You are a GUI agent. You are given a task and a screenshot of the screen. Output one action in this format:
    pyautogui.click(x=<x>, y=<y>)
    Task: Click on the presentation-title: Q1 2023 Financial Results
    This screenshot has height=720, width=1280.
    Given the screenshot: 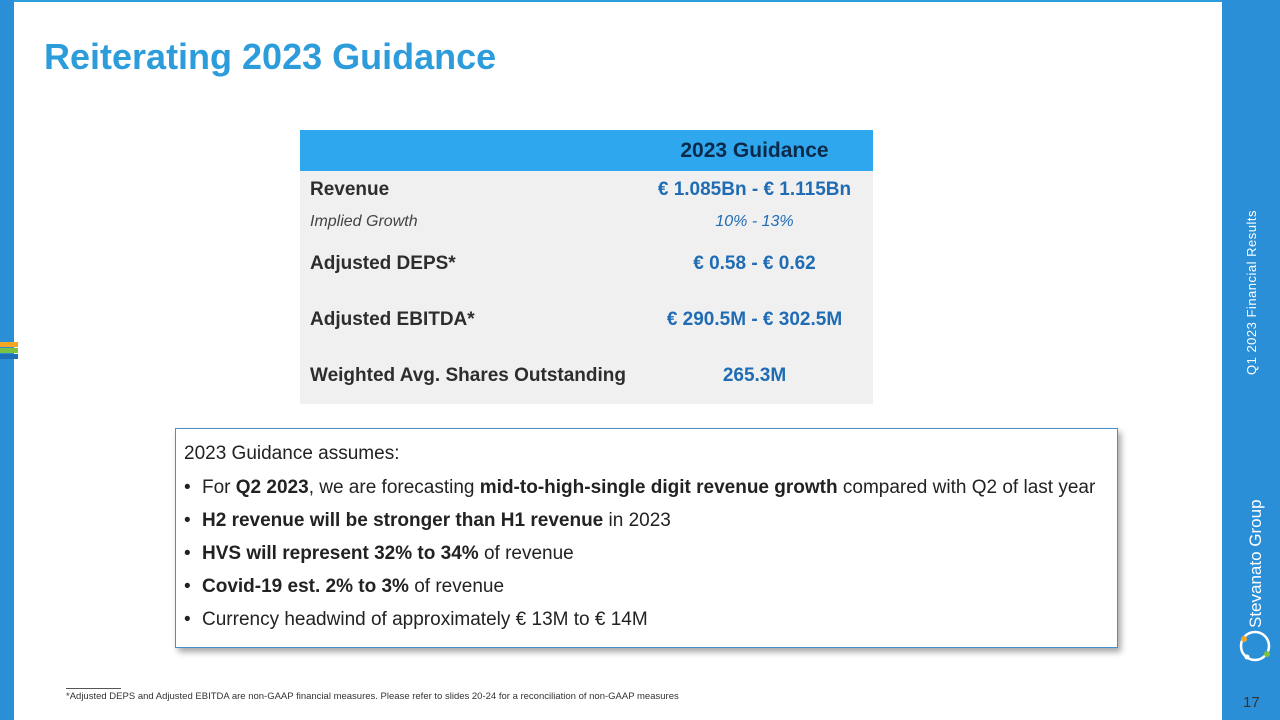 What is the action you would take?
    pyautogui.click(x=1251, y=292)
    